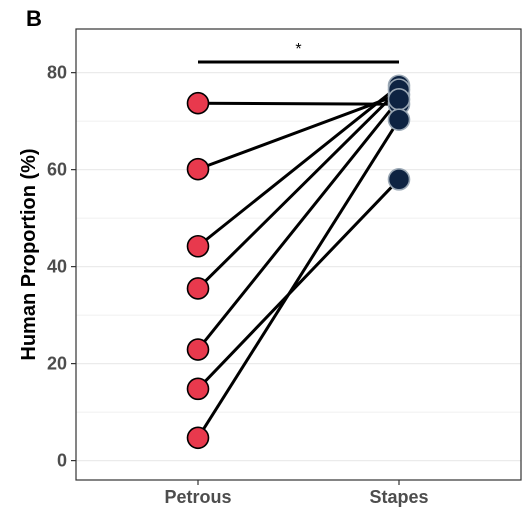 The width and height of the screenshot is (528, 517). I want to click on y-tick-label: 0, so click(62, 461).